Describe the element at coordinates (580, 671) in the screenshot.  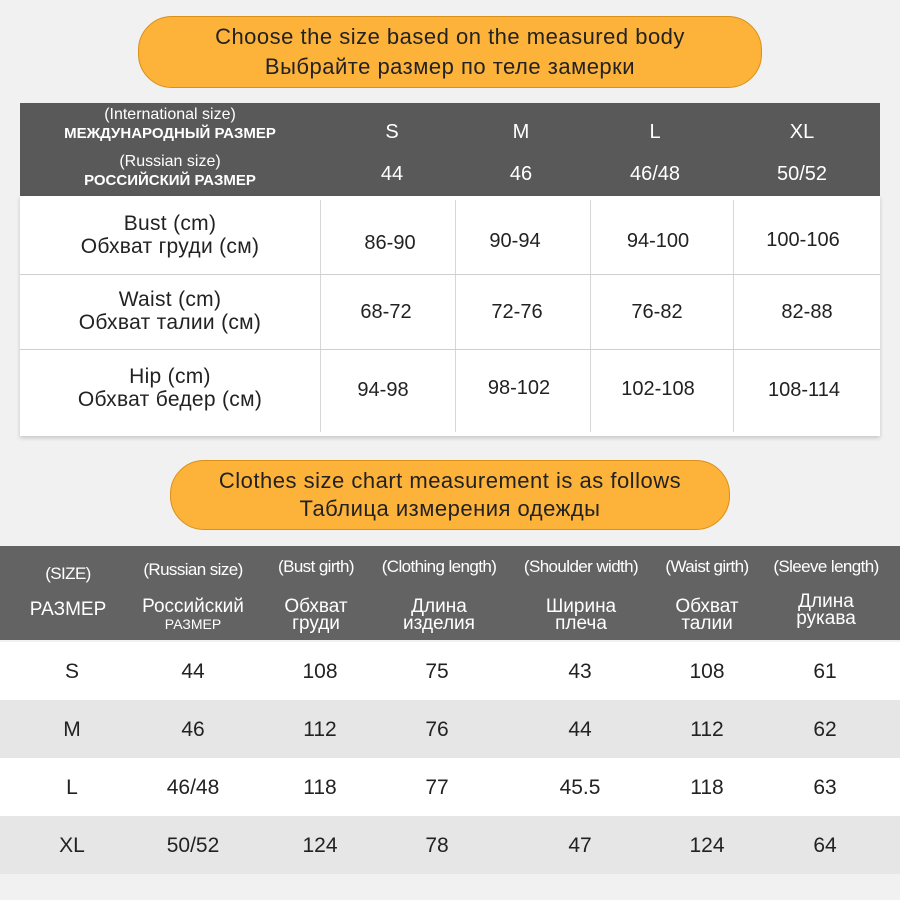
I see `cell-shoulder: 43` at that location.